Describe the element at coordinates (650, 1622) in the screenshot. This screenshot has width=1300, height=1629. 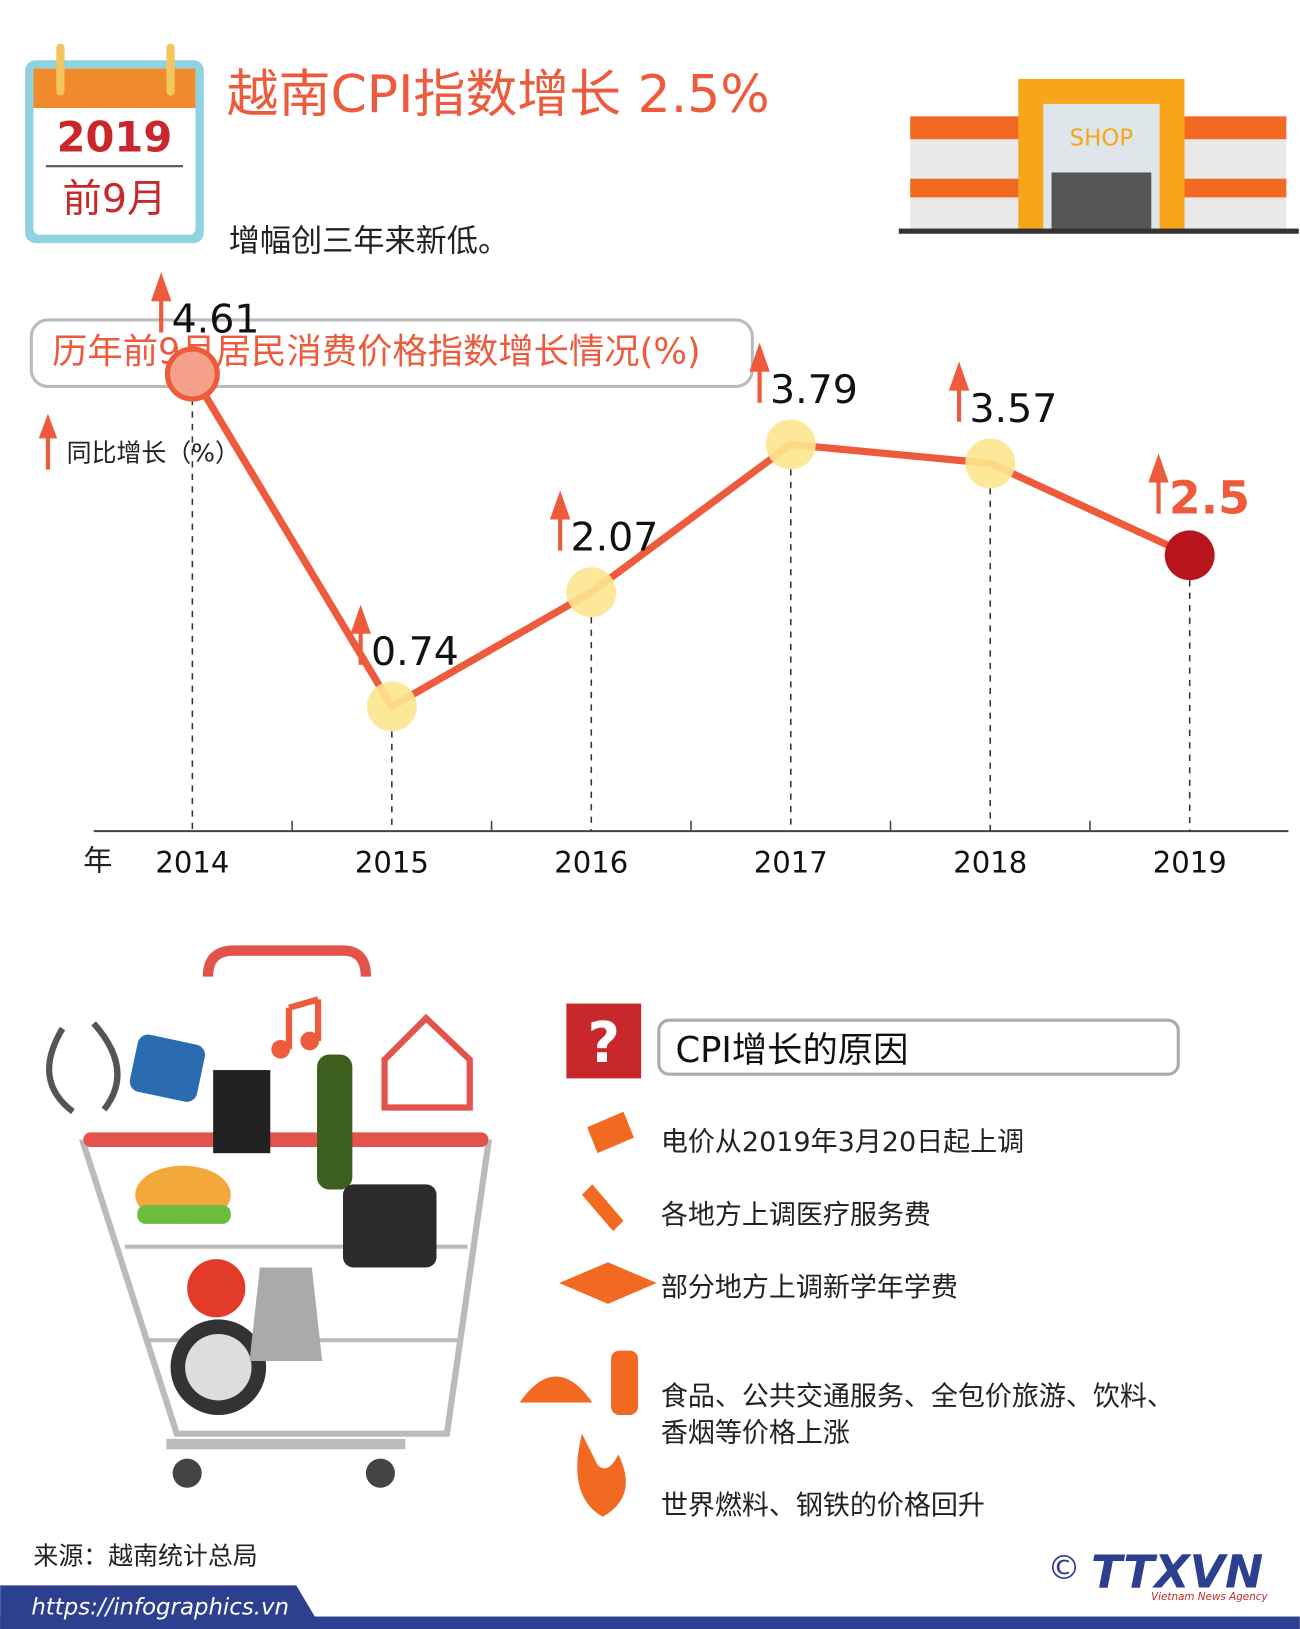
I see `footer-band` at that location.